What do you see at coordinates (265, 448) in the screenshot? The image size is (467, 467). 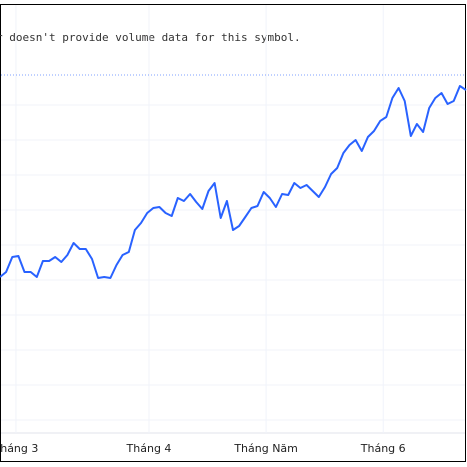 I see `x-tick-label: Tháng Năm` at bounding box center [265, 448].